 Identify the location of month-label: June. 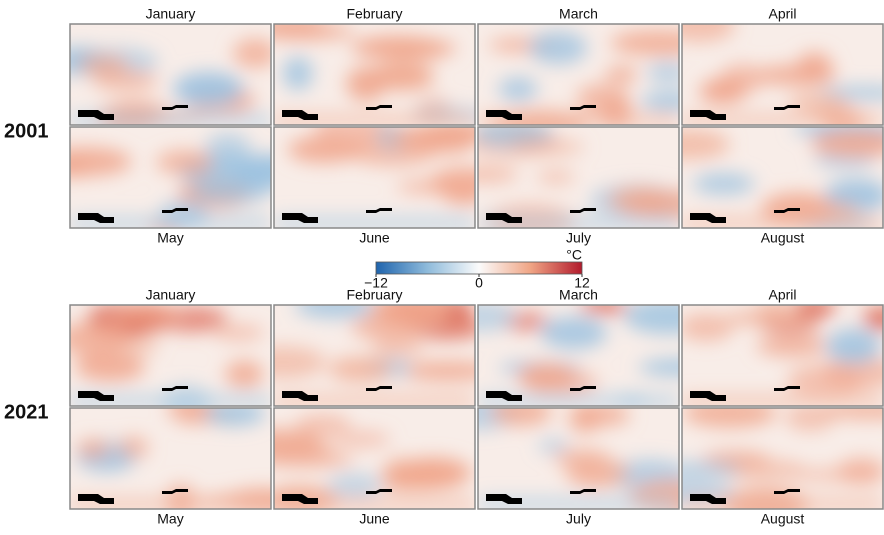
(374, 519).